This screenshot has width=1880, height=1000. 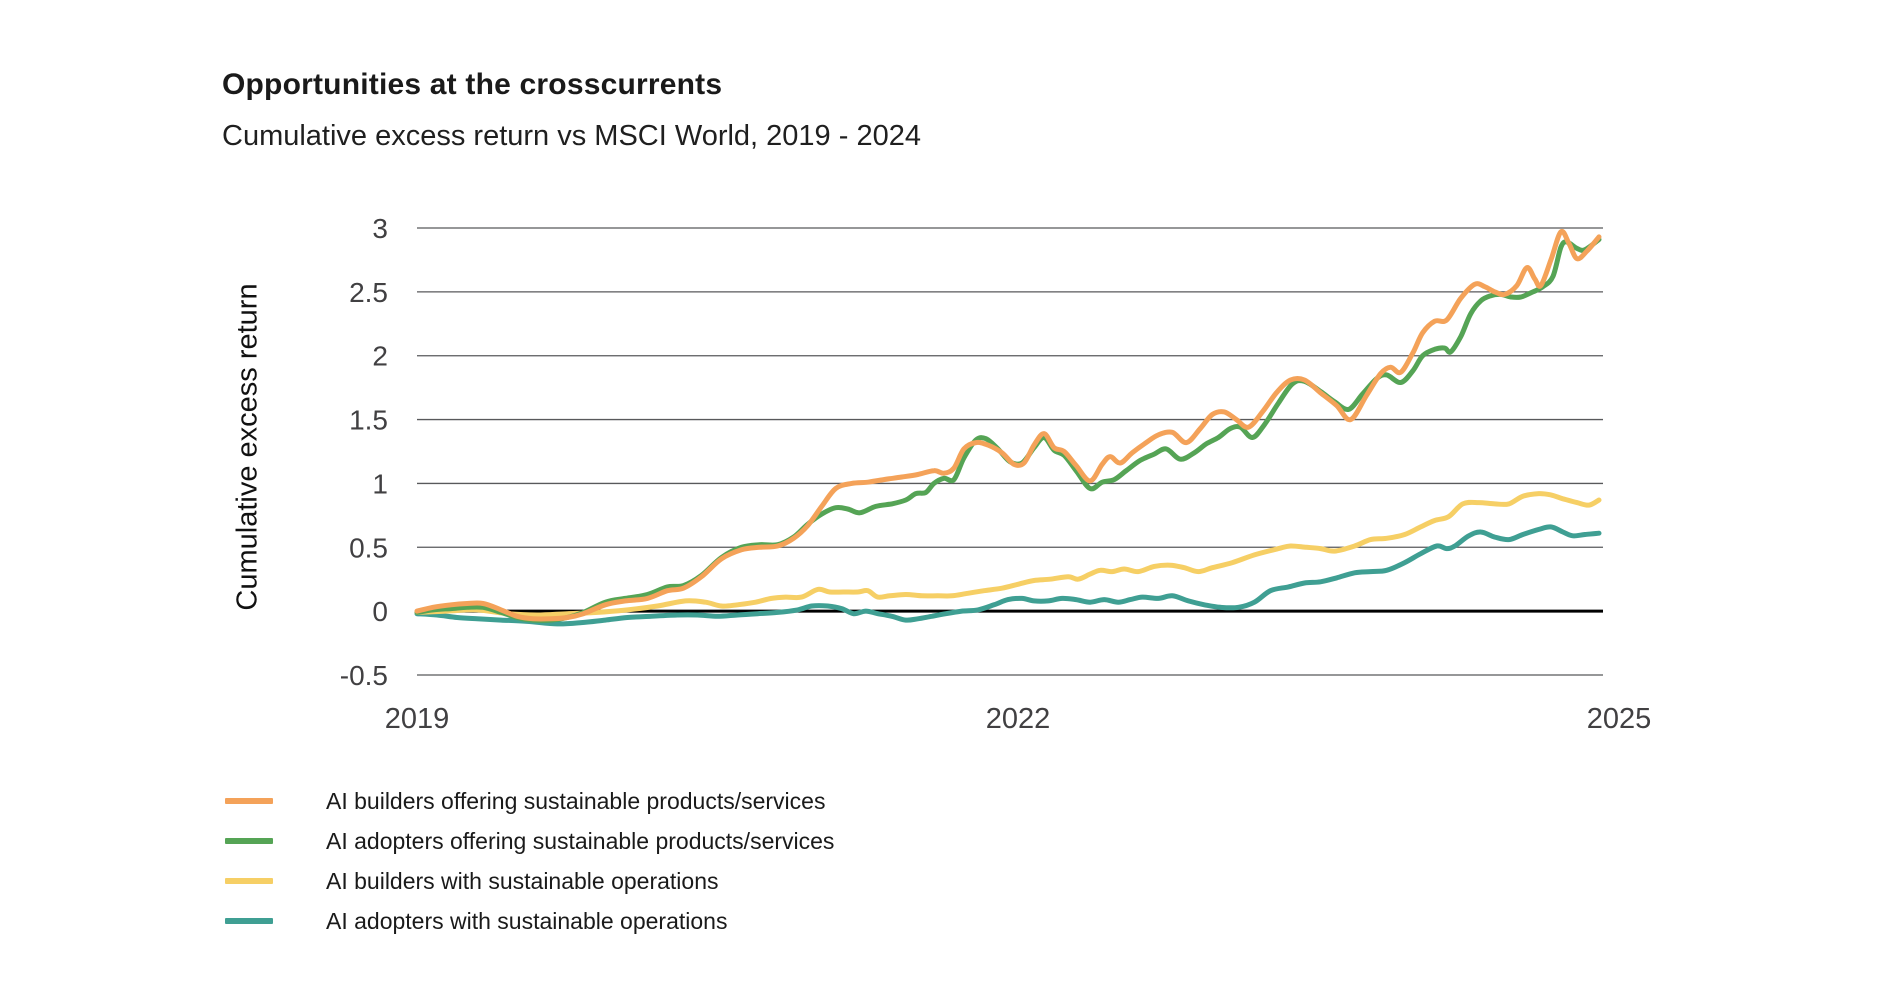 I want to click on legend-item: AI builders with sustainable operations, so click(x=529, y=881).